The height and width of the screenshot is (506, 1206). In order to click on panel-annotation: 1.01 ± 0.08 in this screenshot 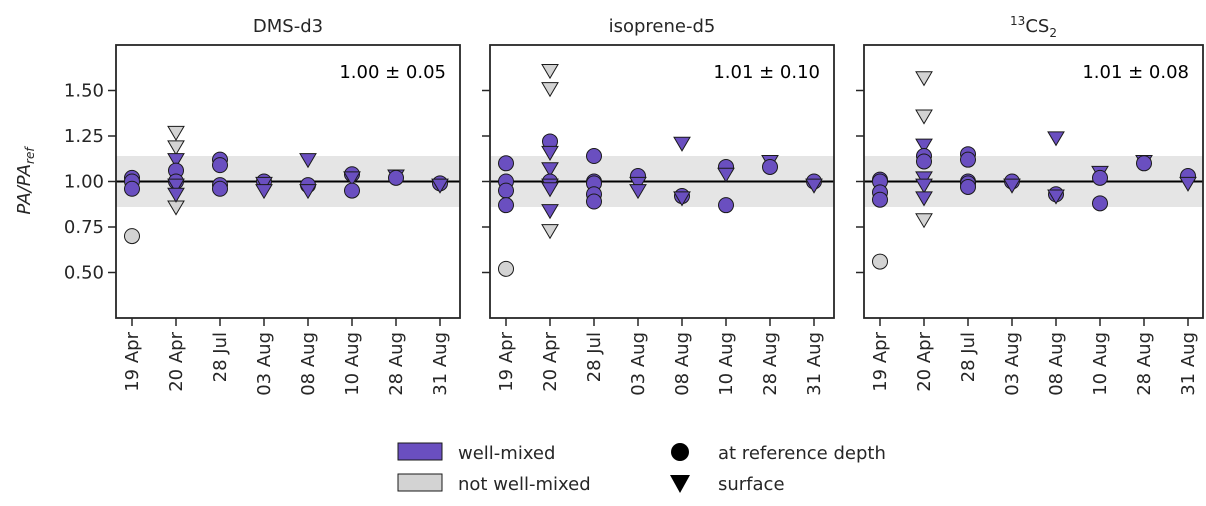, I will do `click(1135, 72)`.